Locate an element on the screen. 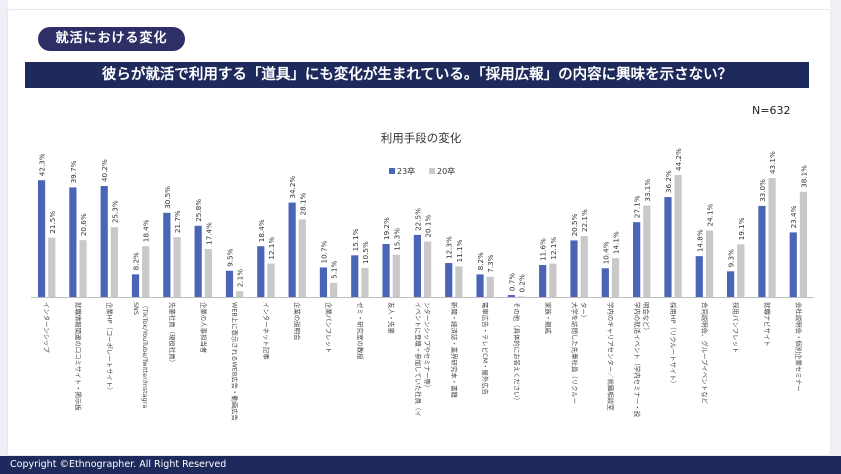  data-label-20-2: 25.3% is located at coordinates (114, 211).